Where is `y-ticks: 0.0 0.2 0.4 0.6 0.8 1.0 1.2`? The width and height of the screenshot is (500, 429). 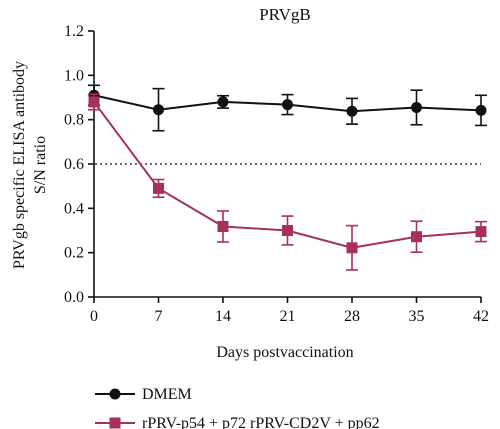 y-ticks: 0.0 0.2 0.4 0.6 0.8 1.0 1.2 is located at coordinates (79, 164).